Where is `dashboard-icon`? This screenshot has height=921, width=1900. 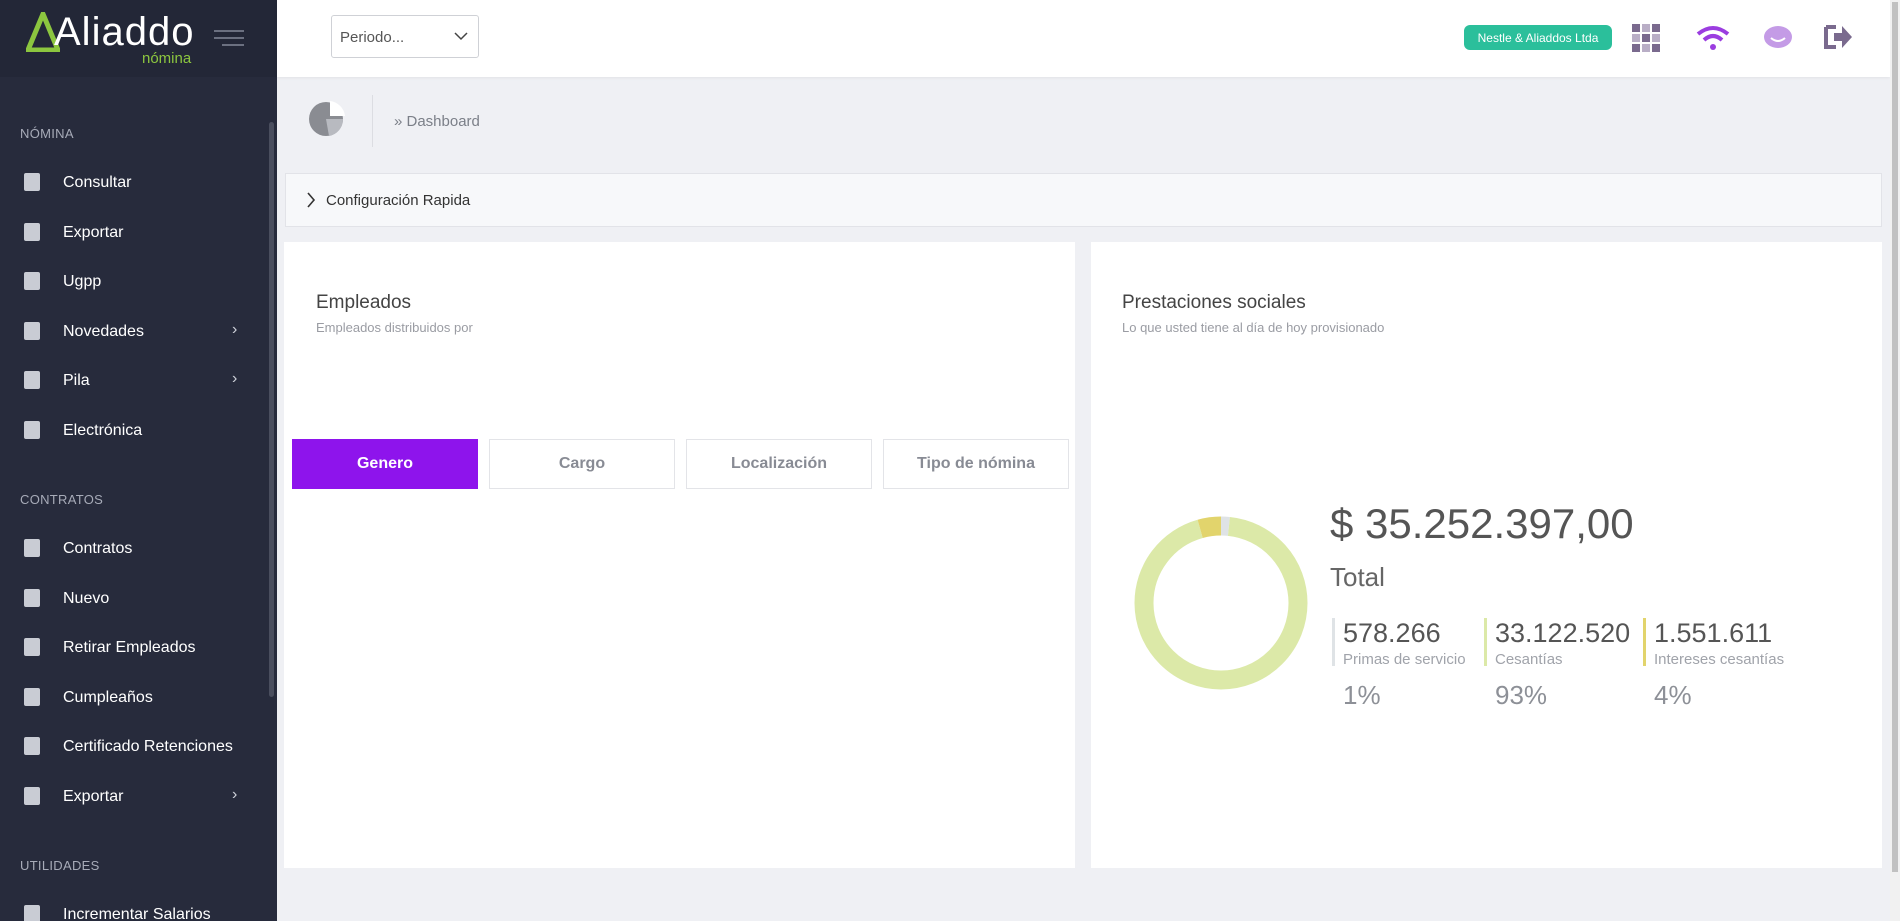 dashboard-icon is located at coordinates (327, 118).